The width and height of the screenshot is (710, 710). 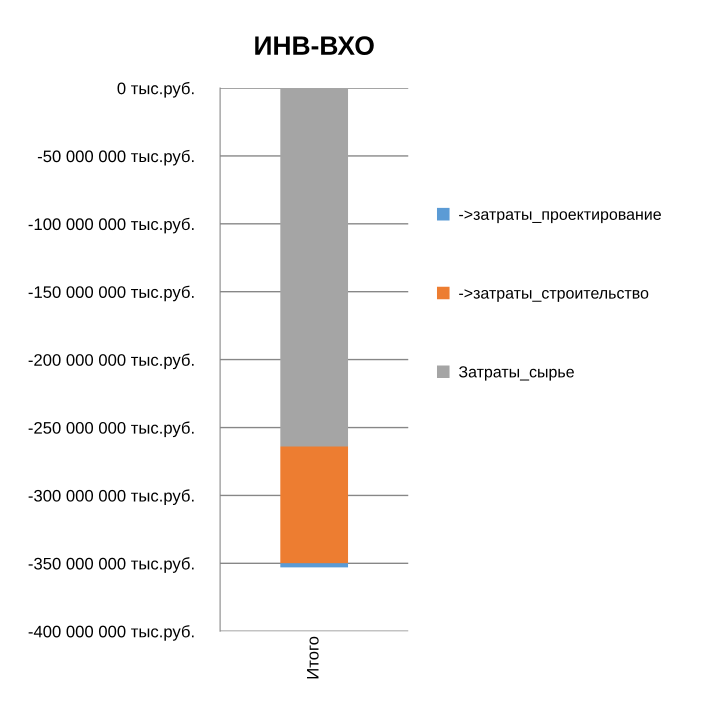 I want to click on y-tick-label: -200 000 000 тыс.руб., so click(x=111, y=362).